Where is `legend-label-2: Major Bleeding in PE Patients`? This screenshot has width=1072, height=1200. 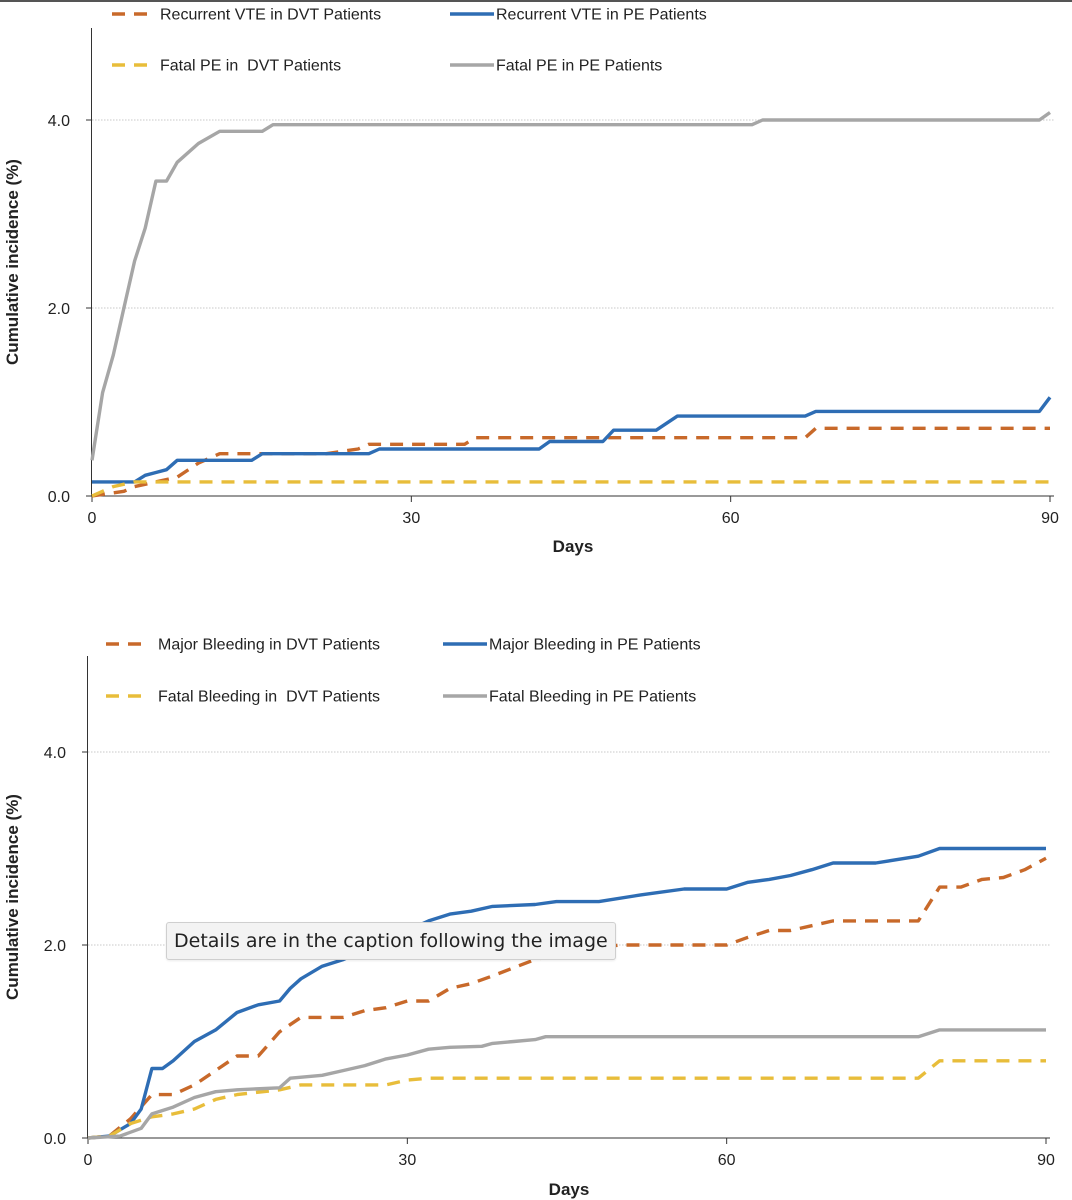 legend-label-2: Major Bleeding in PE Patients is located at coordinates (595, 645).